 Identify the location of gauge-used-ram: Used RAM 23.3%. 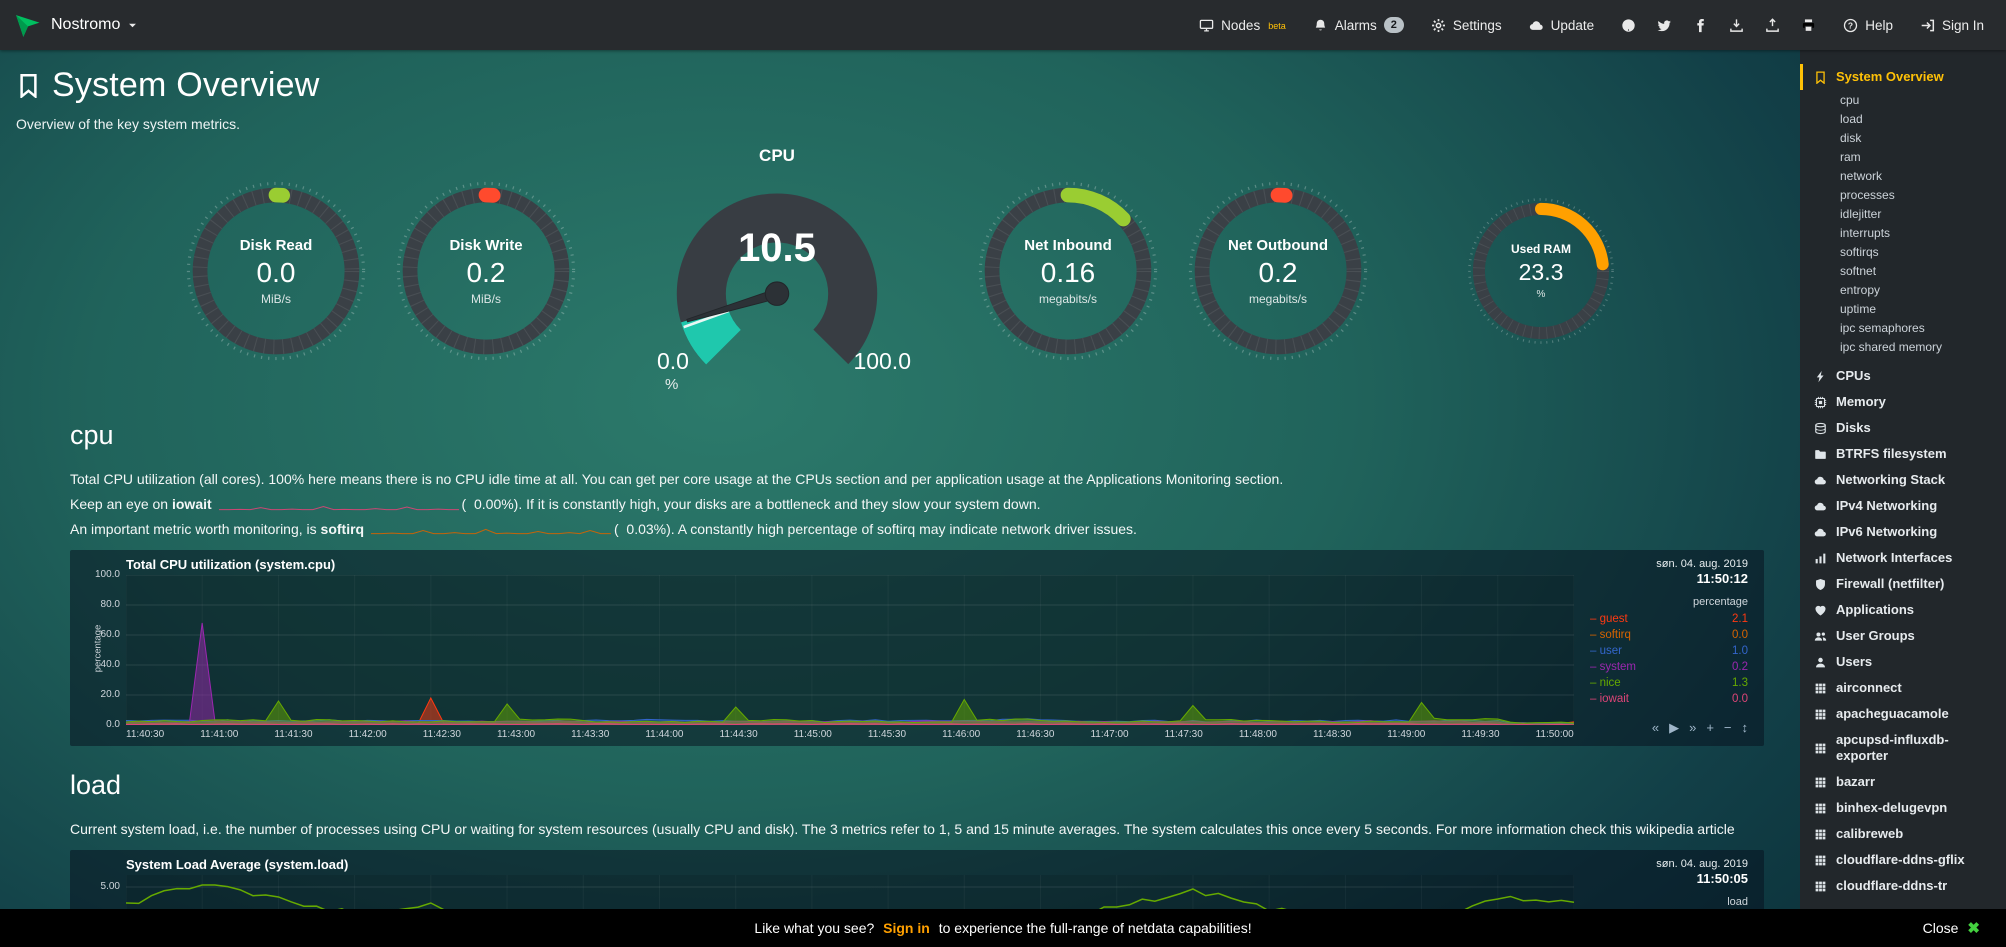
(1541, 271).